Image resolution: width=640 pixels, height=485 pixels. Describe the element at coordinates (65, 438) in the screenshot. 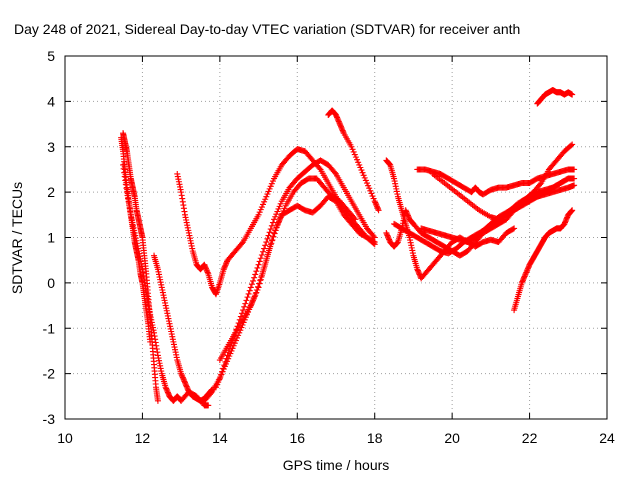

I see `x-tick-label: 10` at that location.